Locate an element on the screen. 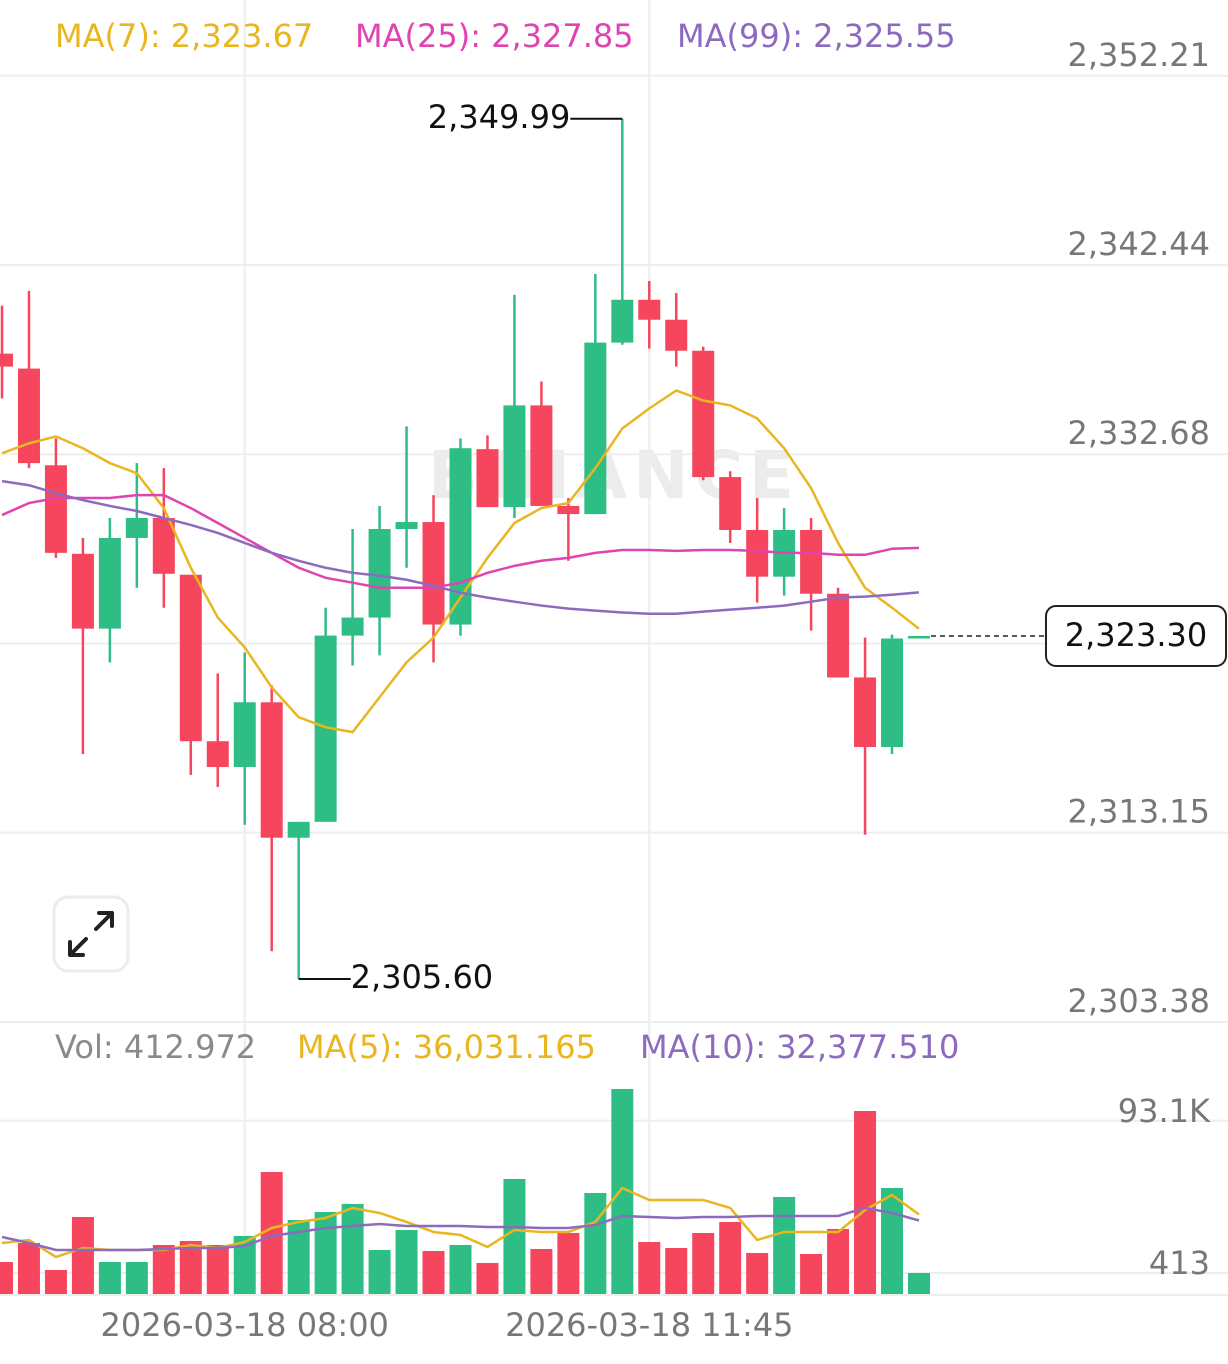 The image size is (1228, 1364). legend-entry: MA(5): 36,031.165 is located at coordinates (446, 1047).